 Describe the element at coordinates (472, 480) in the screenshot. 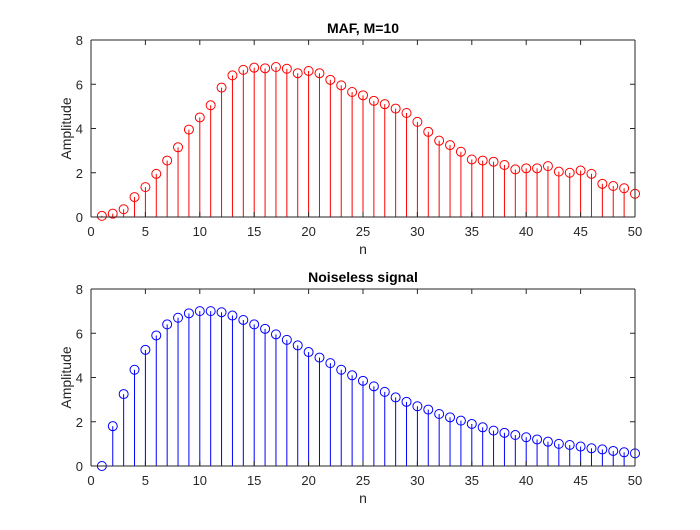

I see `x-tick-label: 35` at that location.